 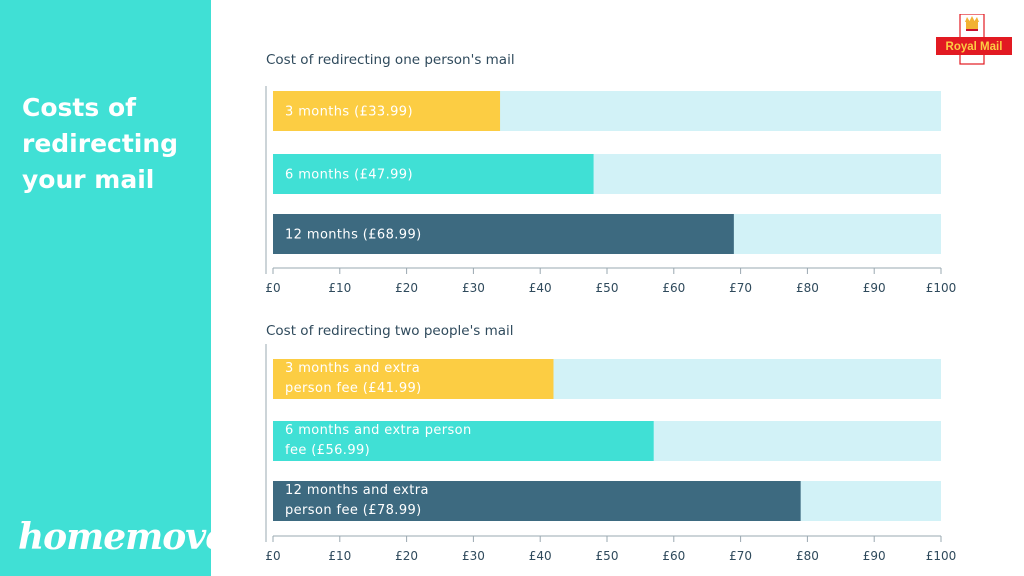 I want to click on bar-label: 6 months and extra person, so click(x=378, y=430).